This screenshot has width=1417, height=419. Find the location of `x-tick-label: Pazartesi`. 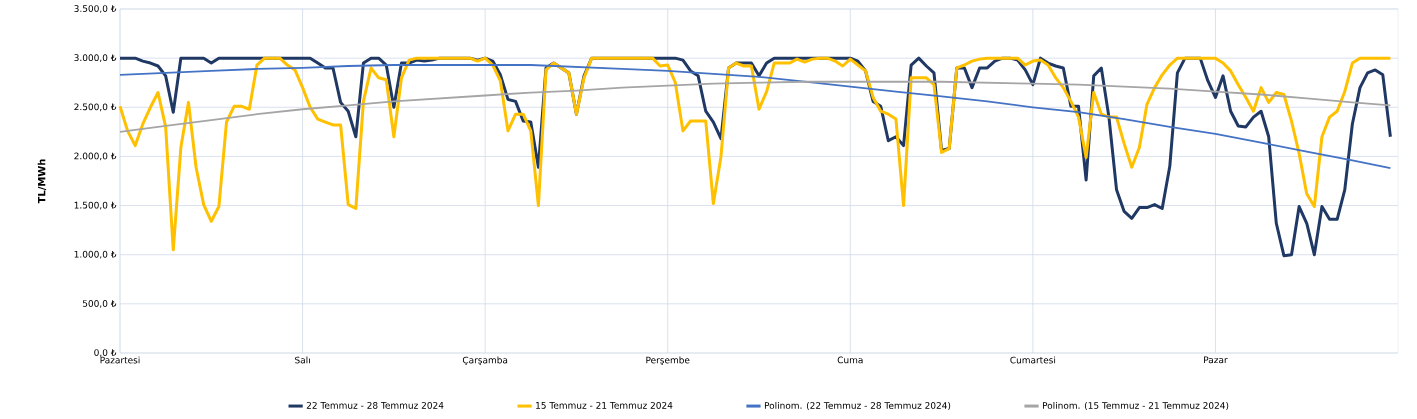

x-tick-label: Pazartesi is located at coordinates (120, 360).